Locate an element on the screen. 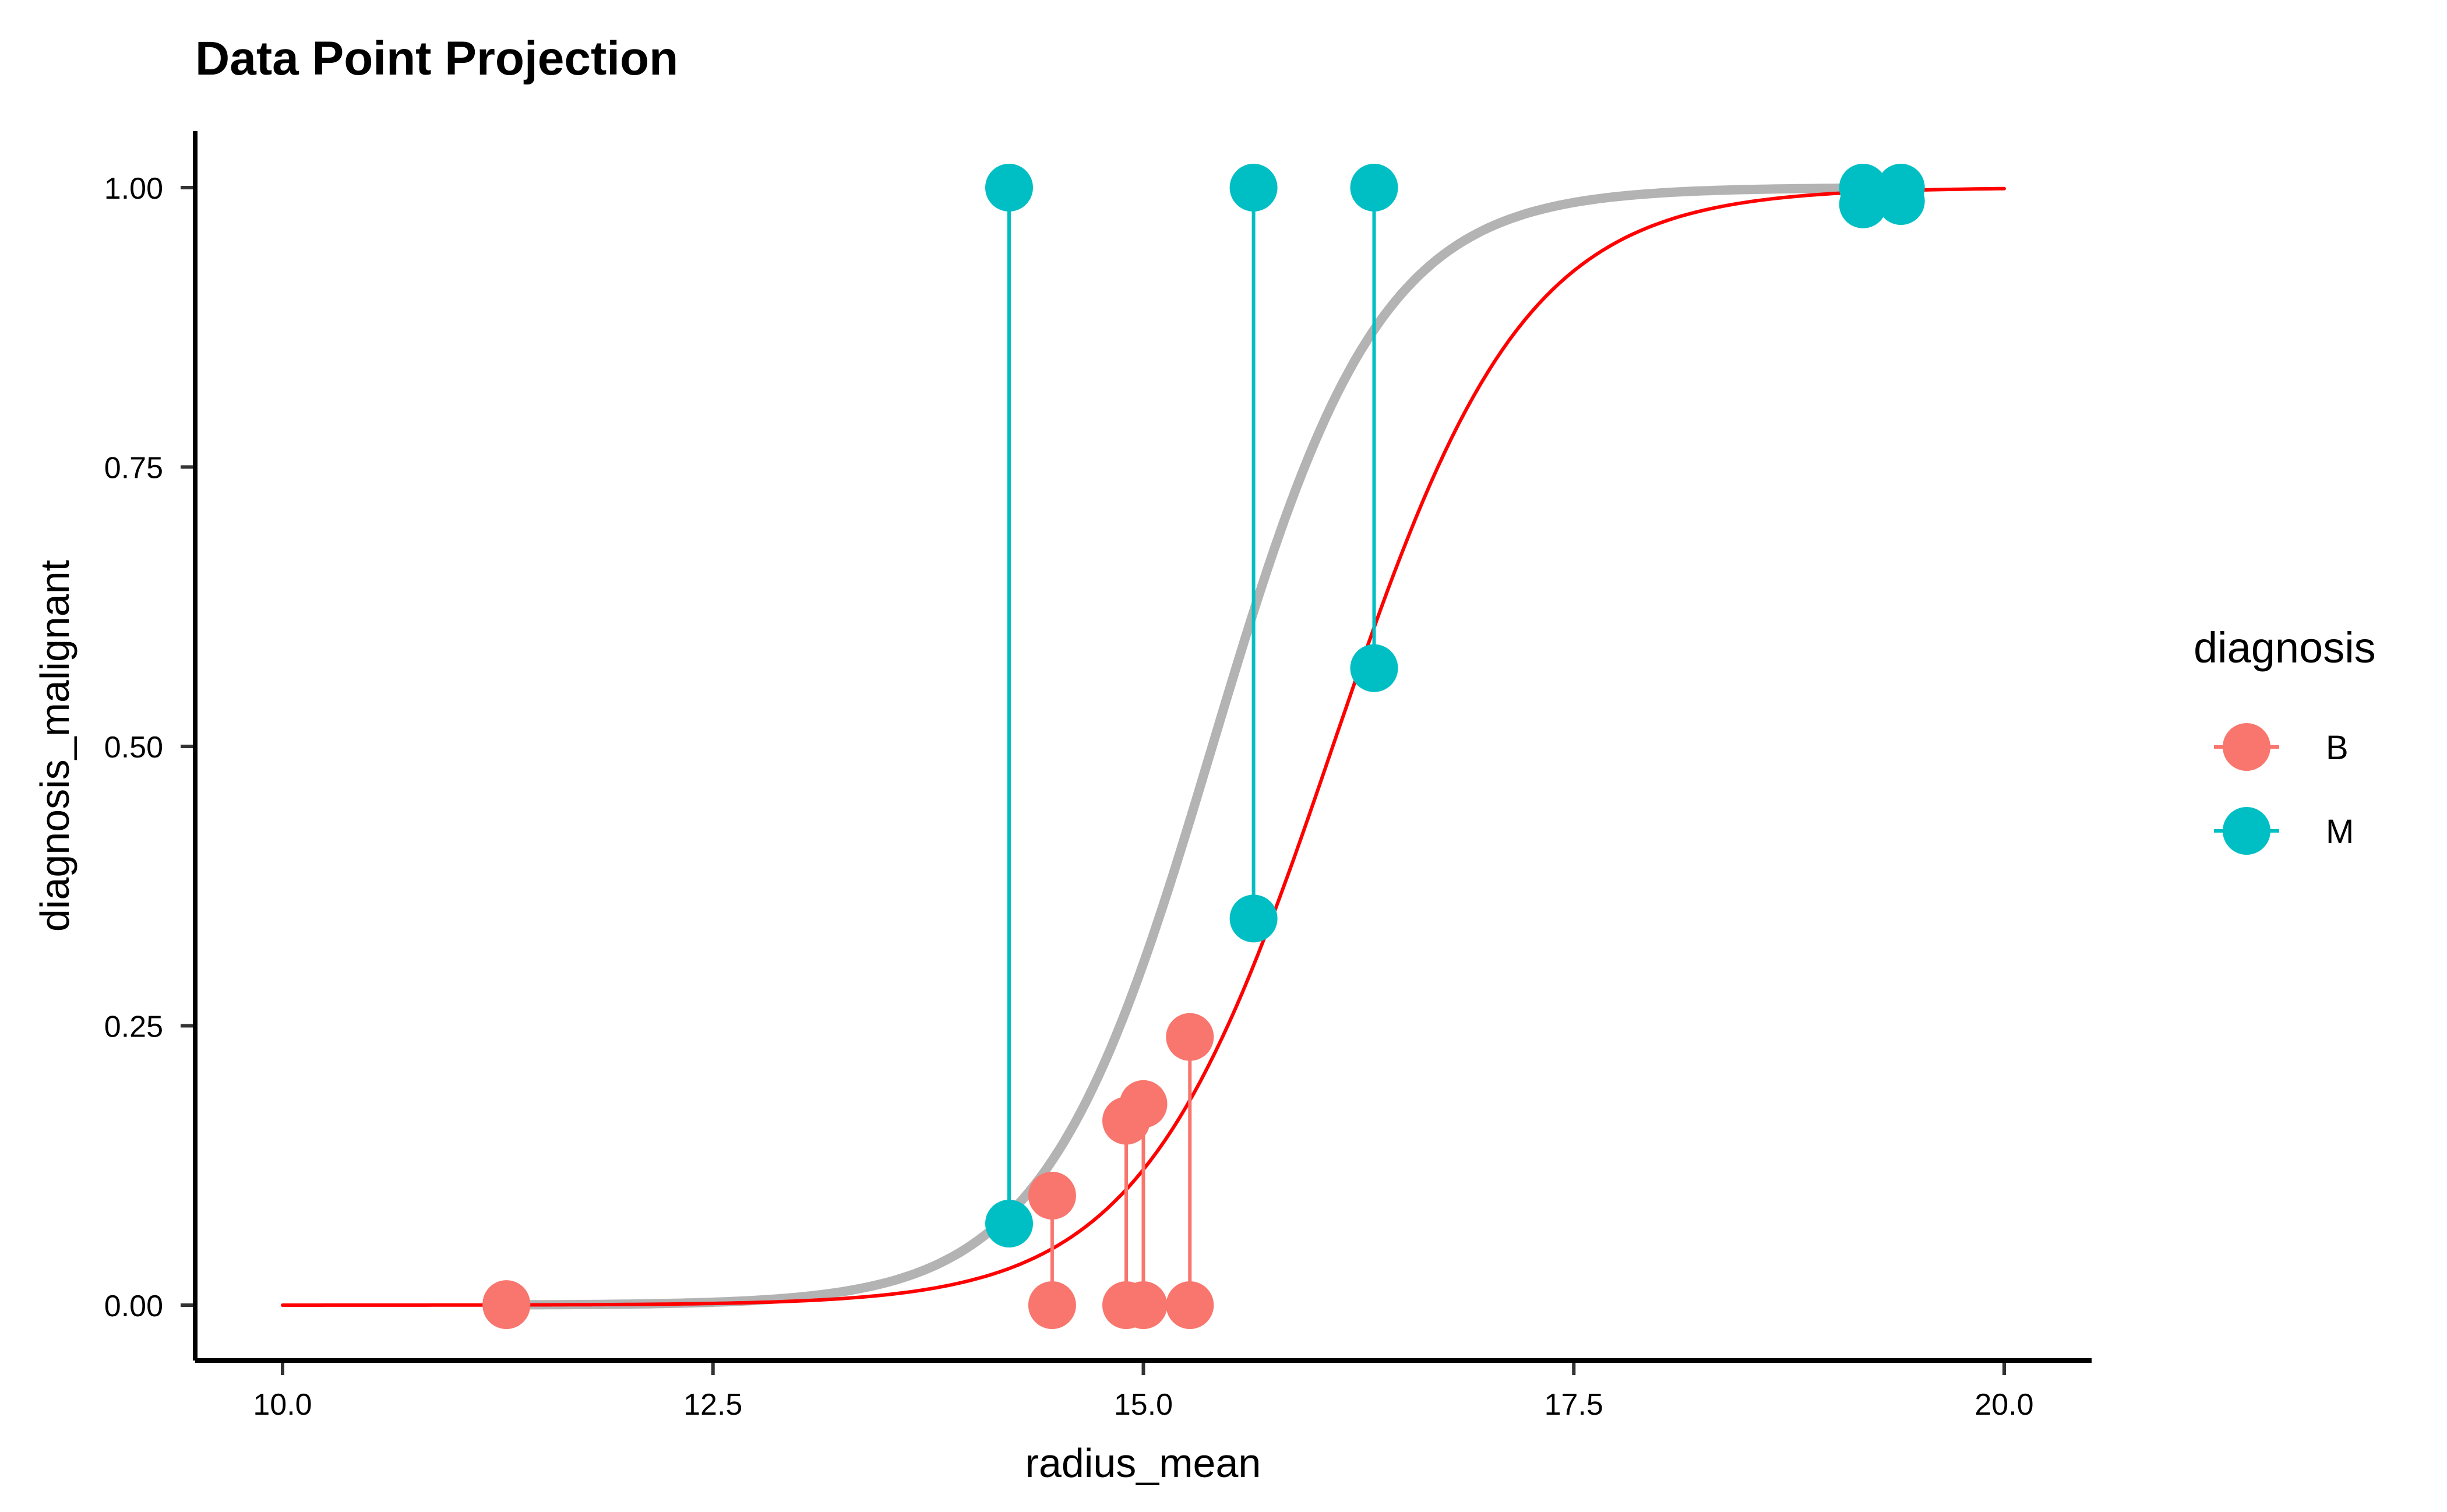  x-tick-label: 15.0 is located at coordinates (1143, 1405).